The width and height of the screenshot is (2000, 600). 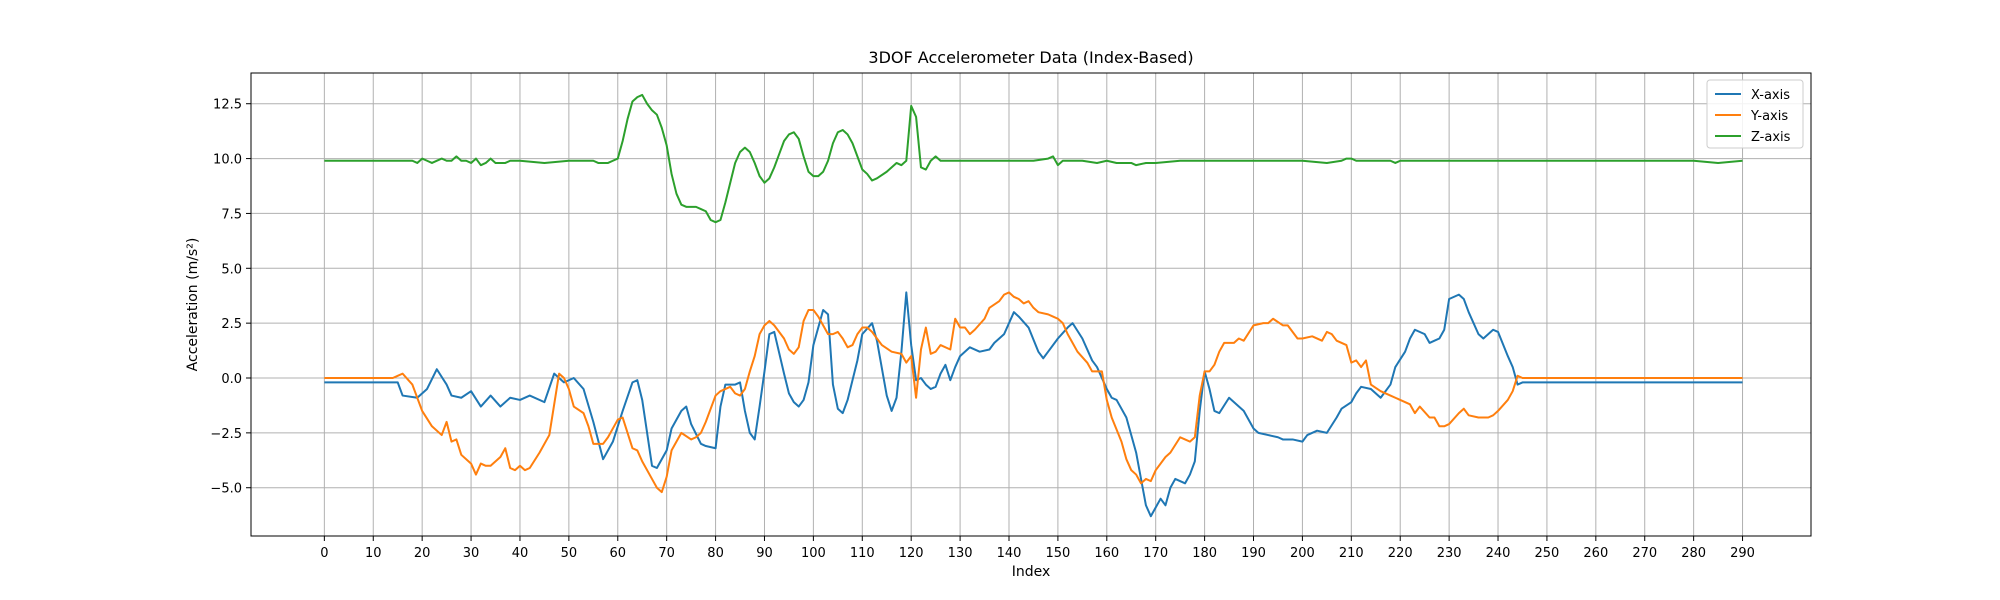 What do you see at coordinates (666, 553) in the screenshot?
I see `x-tick-label: 70` at bounding box center [666, 553].